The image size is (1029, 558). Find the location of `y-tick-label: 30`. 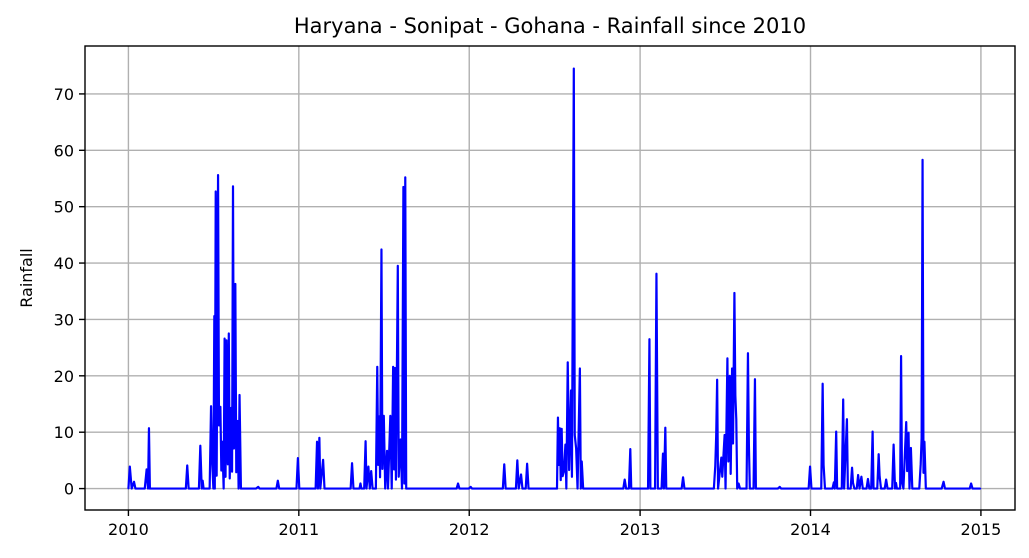

y-tick-label: 30 is located at coordinates (64, 319).